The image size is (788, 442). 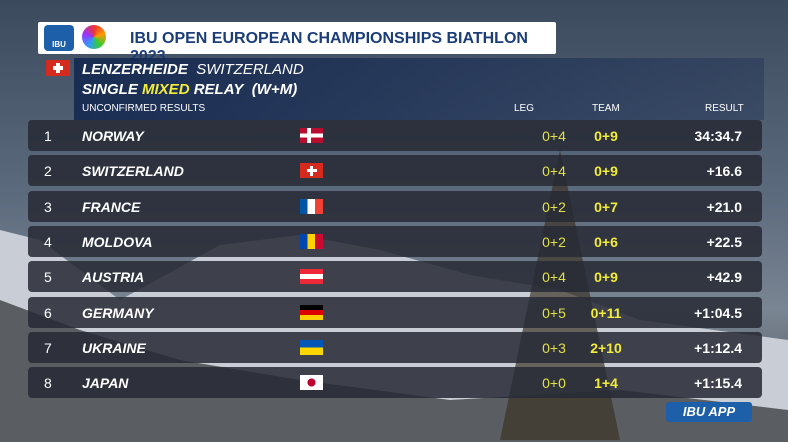 I want to click on team-penalties: 0+7, so click(x=606, y=206).